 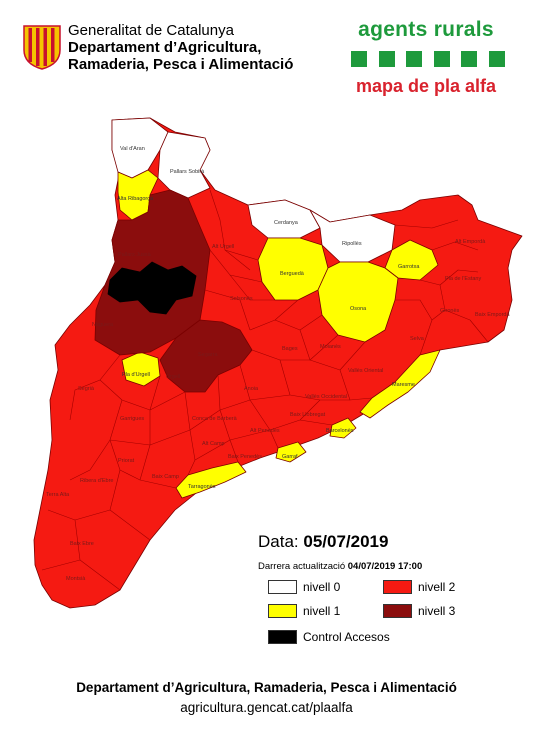 What do you see at coordinates (322, 611) in the screenshot?
I see `legend-label: nivell 1` at bounding box center [322, 611].